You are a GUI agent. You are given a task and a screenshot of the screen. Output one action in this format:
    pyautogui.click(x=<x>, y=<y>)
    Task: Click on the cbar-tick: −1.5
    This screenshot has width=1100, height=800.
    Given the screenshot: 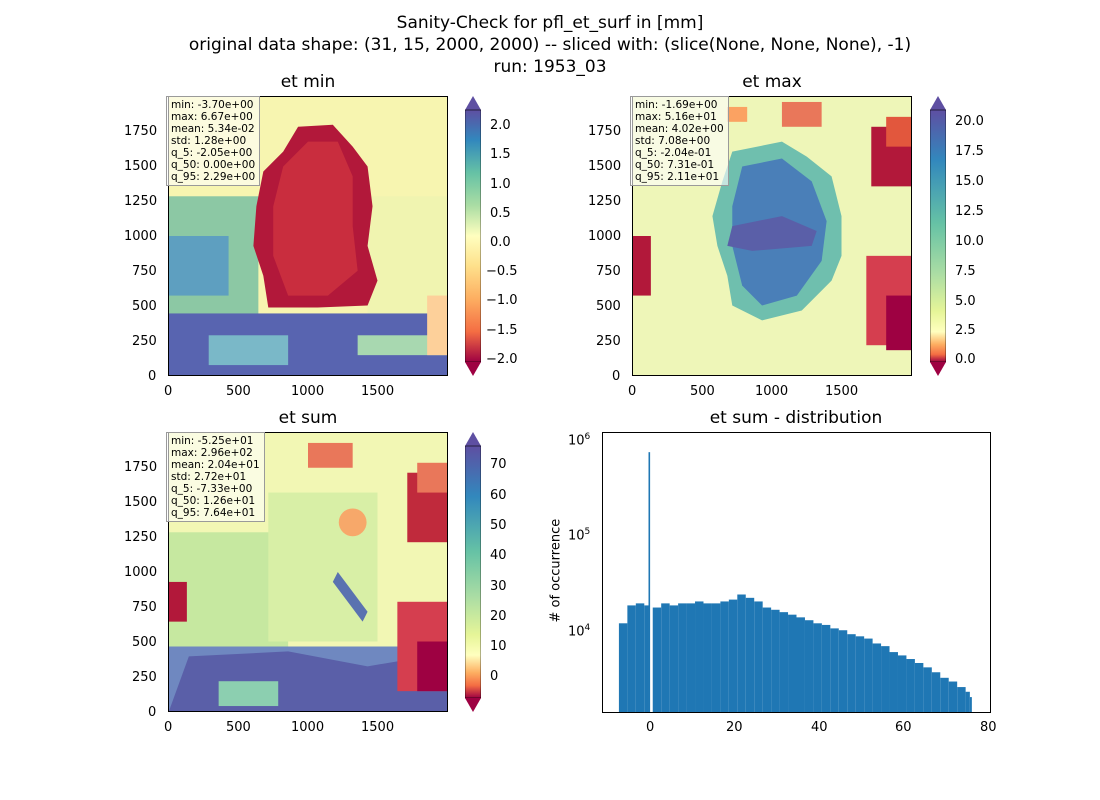 What is the action you would take?
    pyautogui.click(x=502, y=330)
    